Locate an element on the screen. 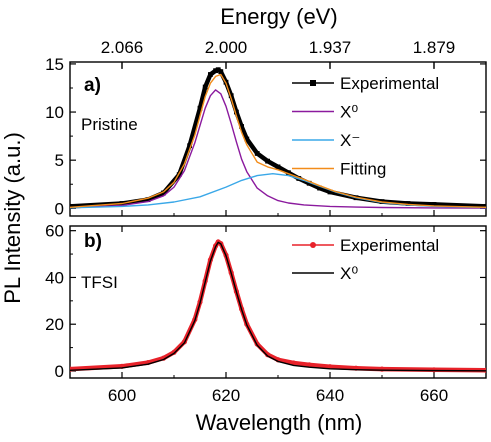  x-tick-label: 640 is located at coordinates (330, 395).